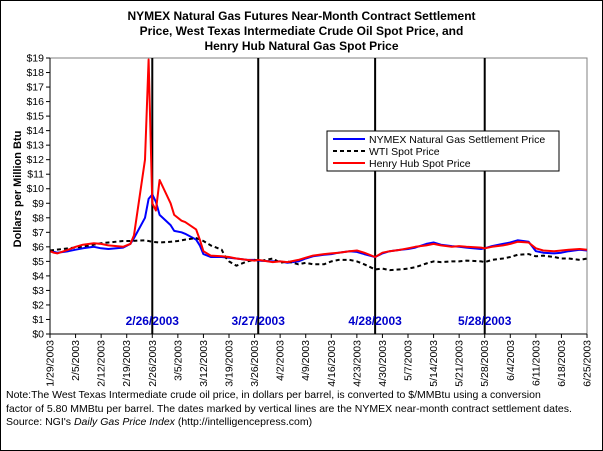 The width and height of the screenshot is (603, 451). Describe the element at coordinates (375, 321) in the screenshot. I see `settlement-date-label: 4/28/2003` at that location.